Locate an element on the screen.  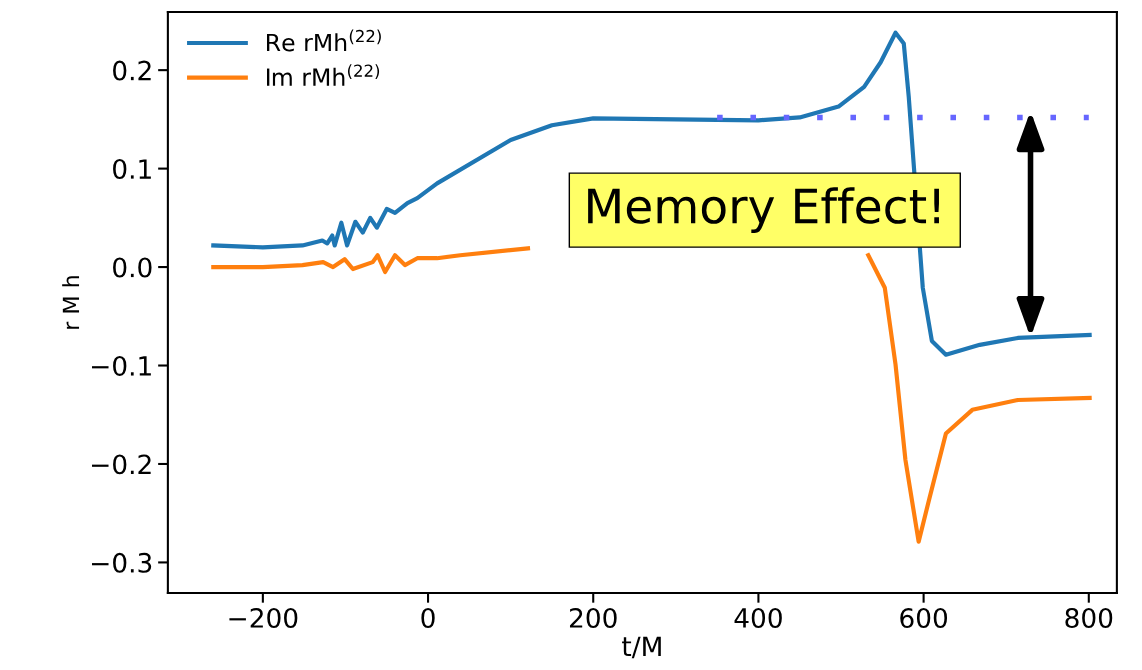
x-tick-label: 0 is located at coordinates (428, 618).